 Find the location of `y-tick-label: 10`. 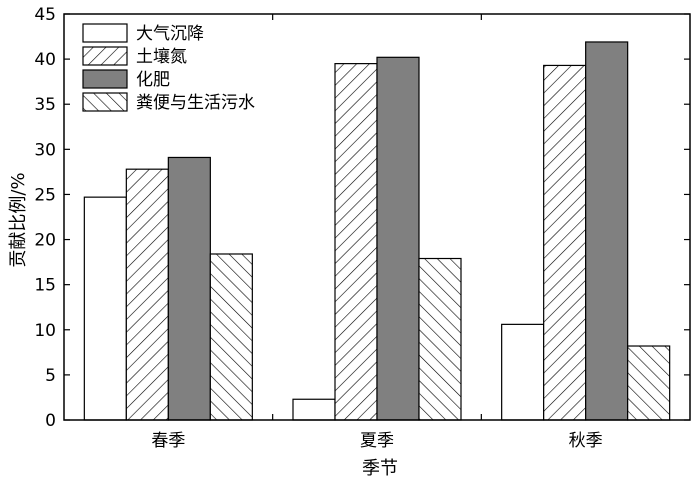

y-tick-label: 10 is located at coordinates (45, 331).